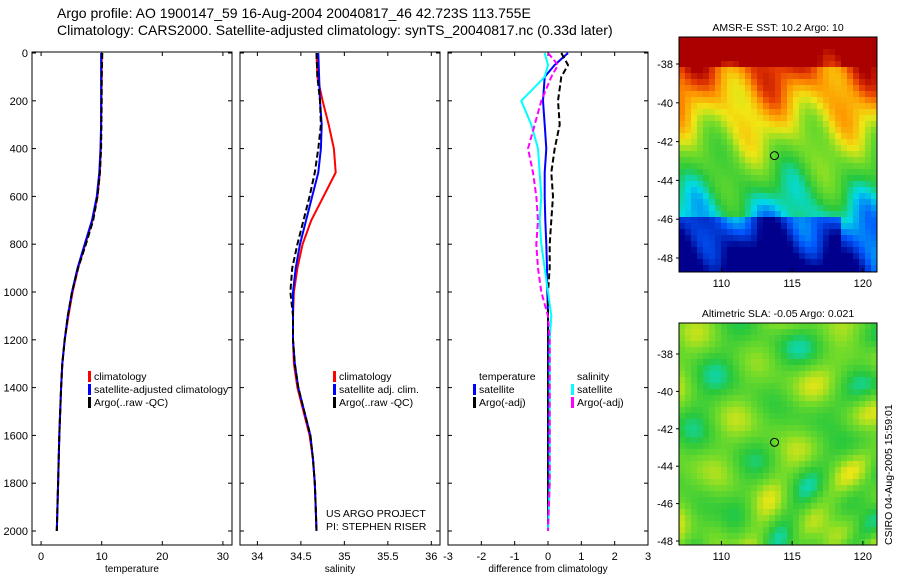 Image resolution: width=900 pixels, height=580 pixels. What do you see at coordinates (89, 376) in the screenshot?
I see `legend-swatch` at bounding box center [89, 376].